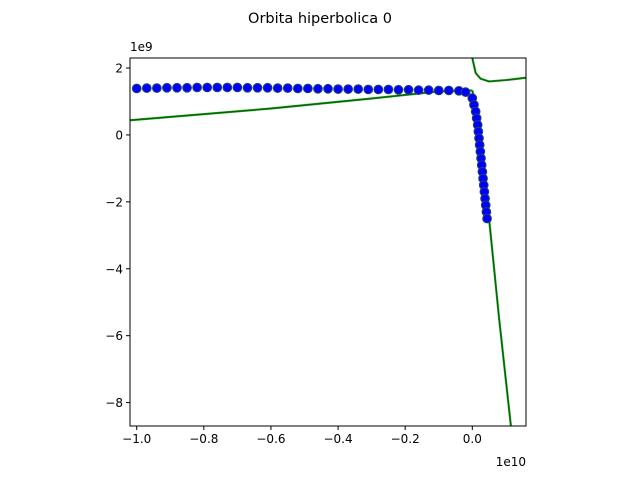 The image size is (640, 480). Describe the element at coordinates (337, 439) in the screenshot. I see `x-tick-label-3: −0.4` at that location.